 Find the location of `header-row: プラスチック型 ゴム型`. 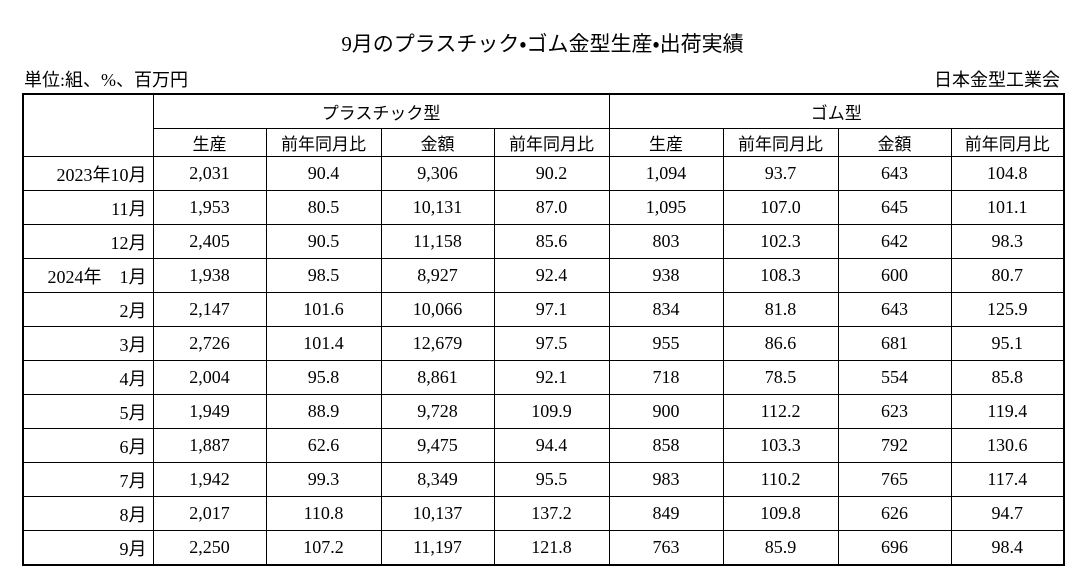

header-row: プラスチック型 ゴム型 is located at coordinates (543, 125).